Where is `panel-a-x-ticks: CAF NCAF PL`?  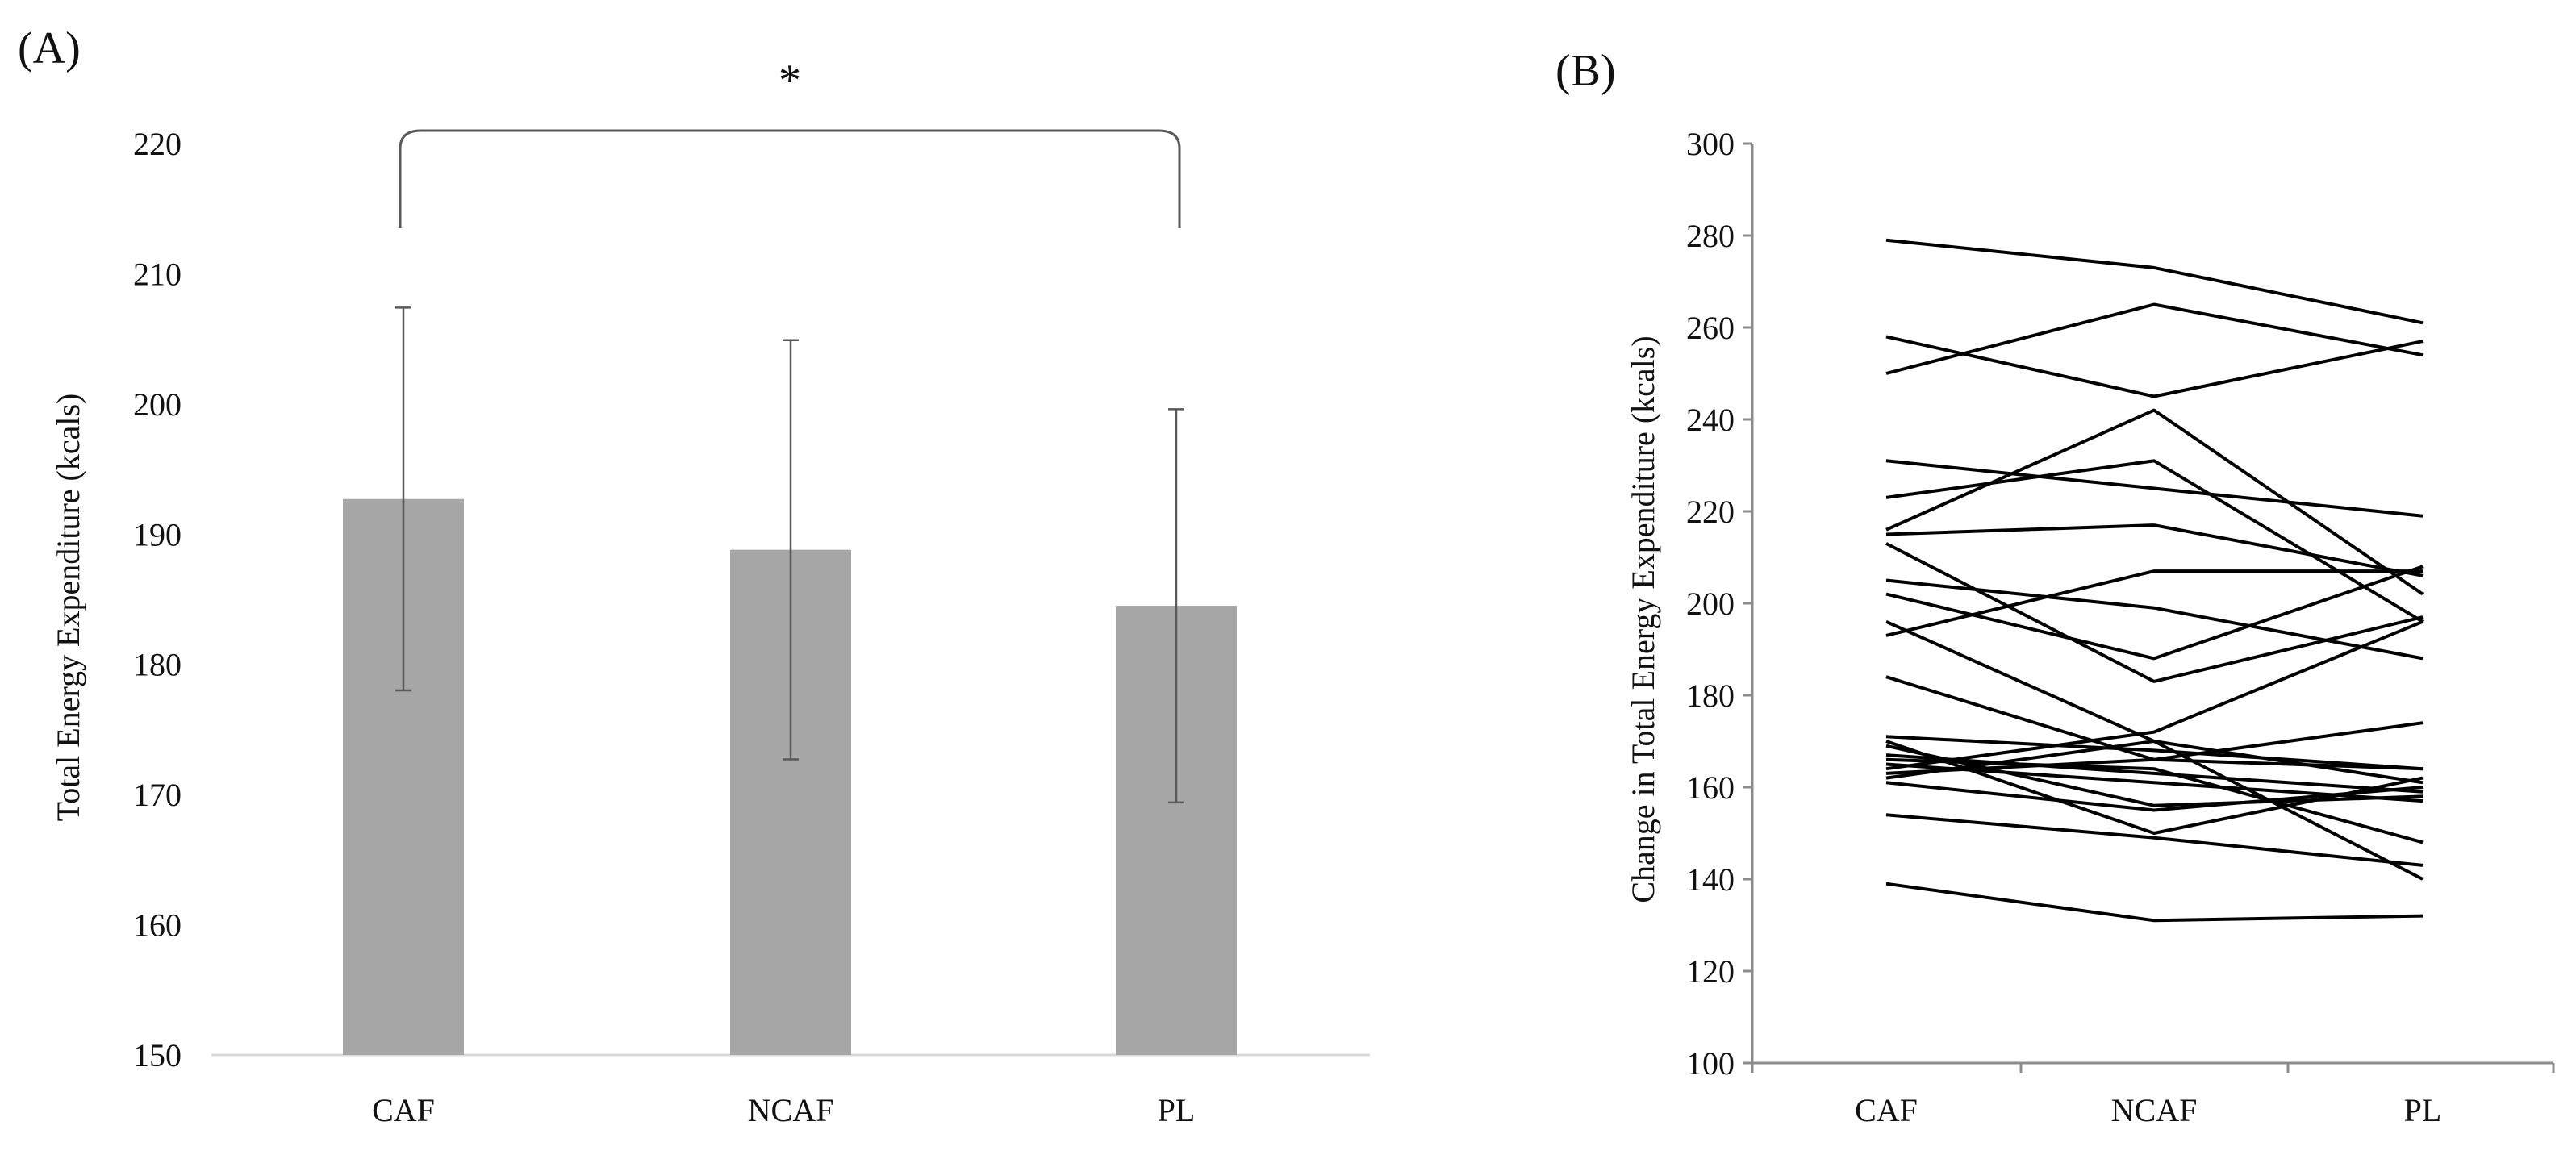 panel-a-x-ticks: CAF NCAF PL is located at coordinates (783, 1110).